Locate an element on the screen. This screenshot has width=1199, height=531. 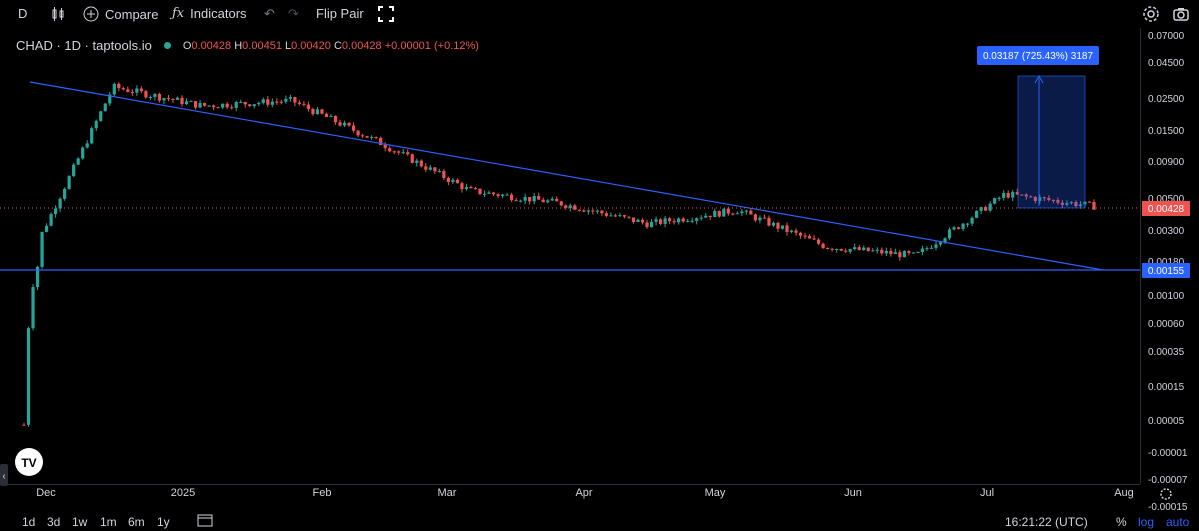
range-1m: 1m is located at coordinates (108, 522).